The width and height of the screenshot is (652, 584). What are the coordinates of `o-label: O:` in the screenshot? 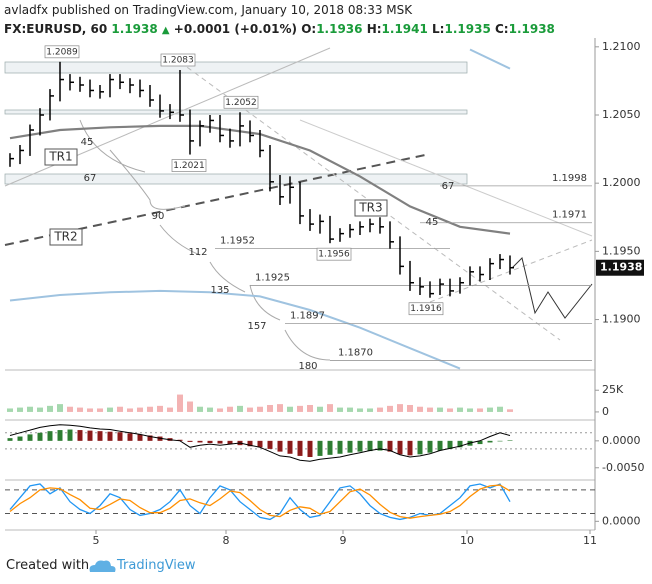 It's located at (309, 29).